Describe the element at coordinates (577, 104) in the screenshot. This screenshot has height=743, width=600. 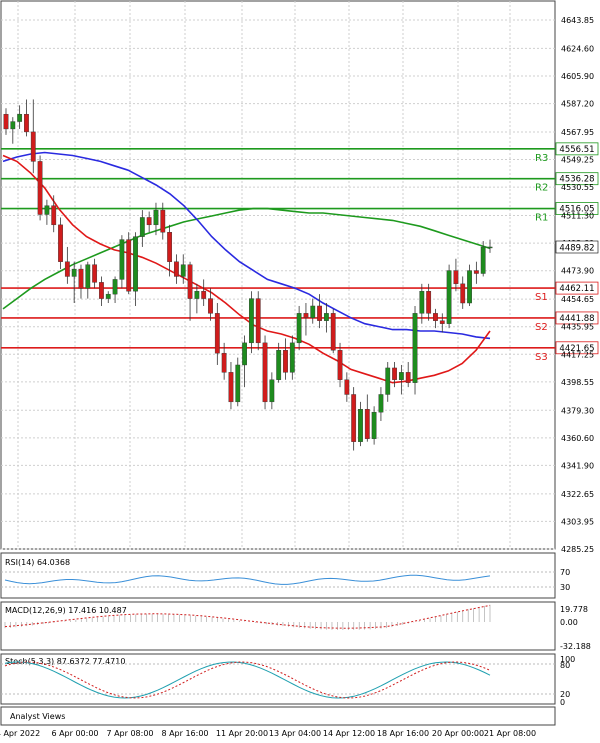
I see `price-tick-label: 4587.20` at that location.